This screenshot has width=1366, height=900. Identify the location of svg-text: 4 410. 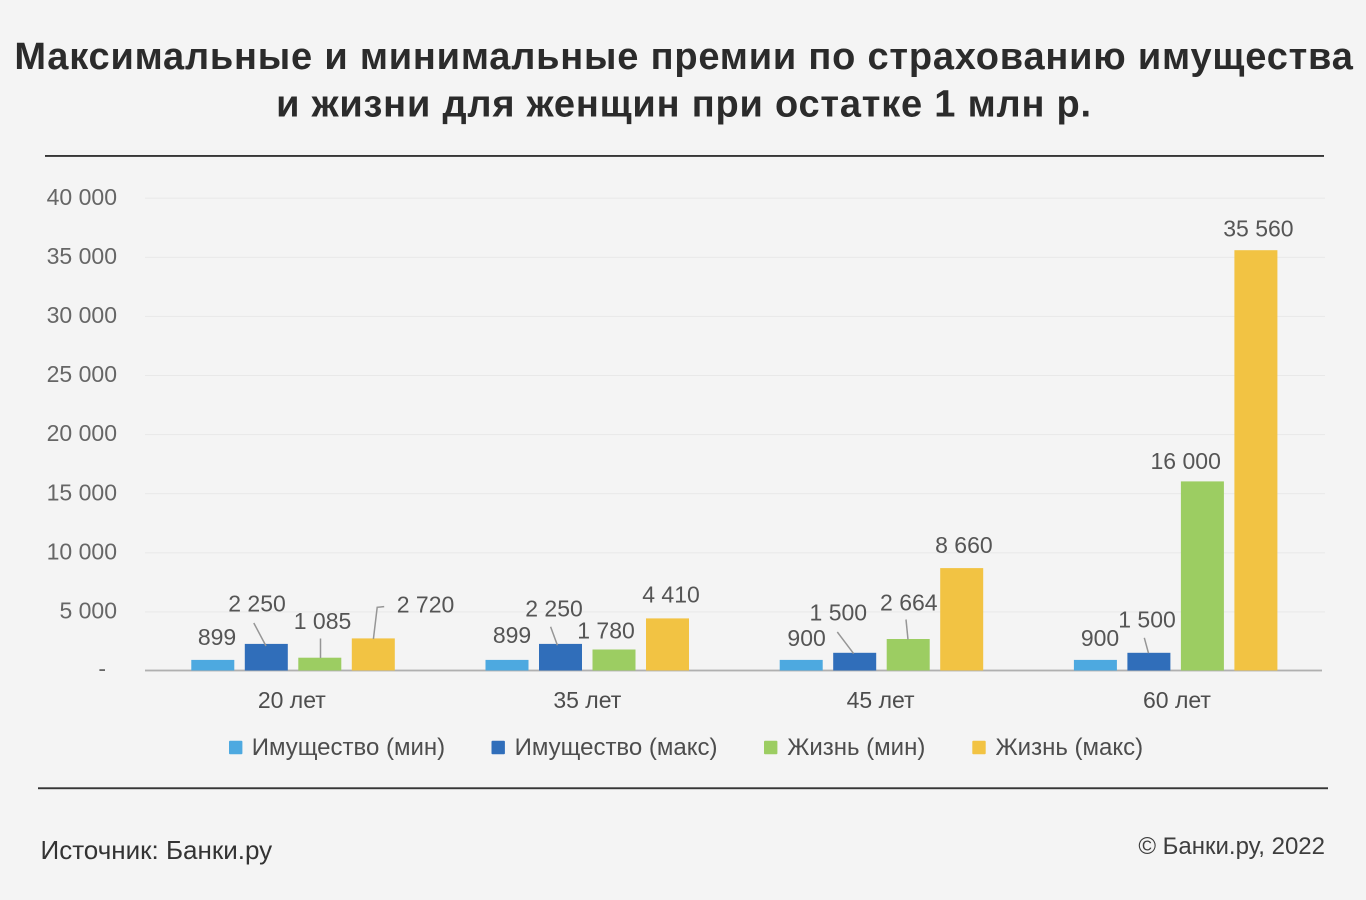
(671, 595).